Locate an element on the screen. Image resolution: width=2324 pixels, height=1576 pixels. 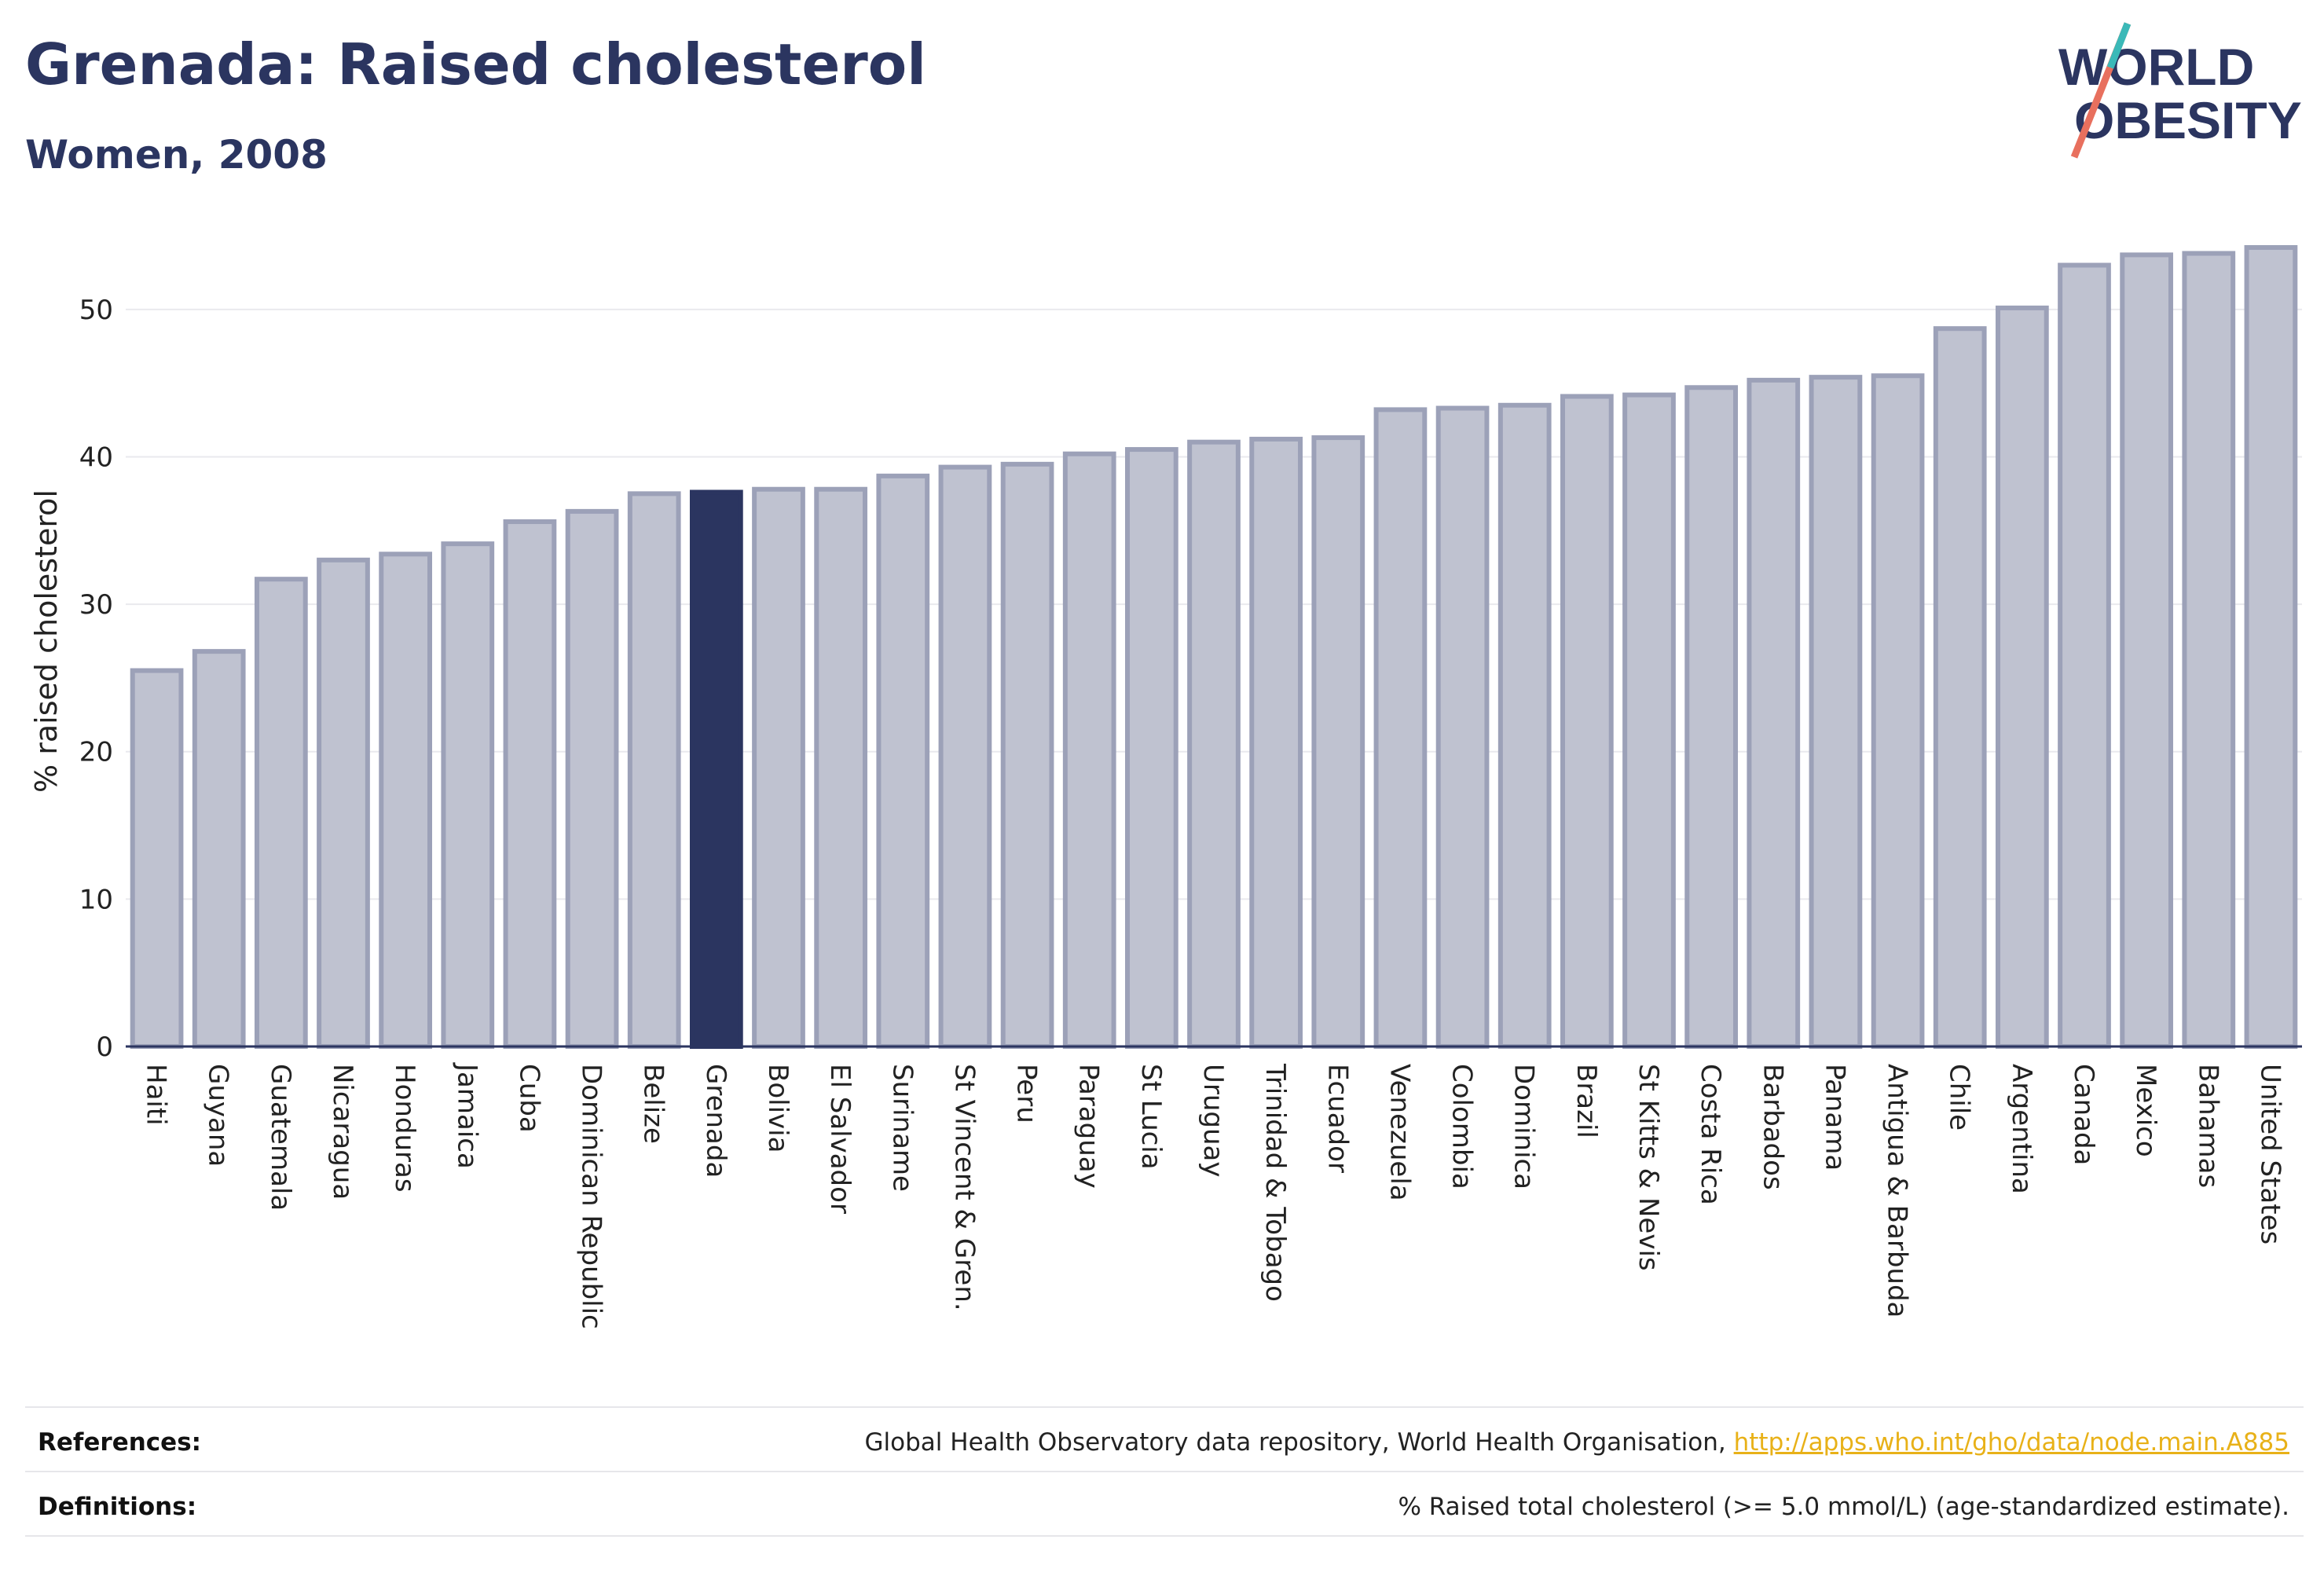
y-tick-label: 30 is located at coordinates (96, 605).